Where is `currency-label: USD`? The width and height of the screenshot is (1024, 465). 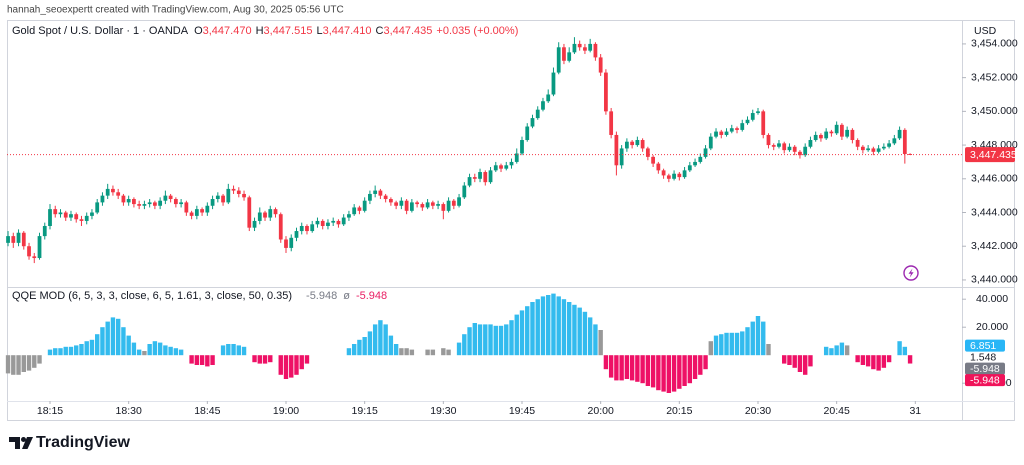
currency-label: USD is located at coordinates (985, 31).